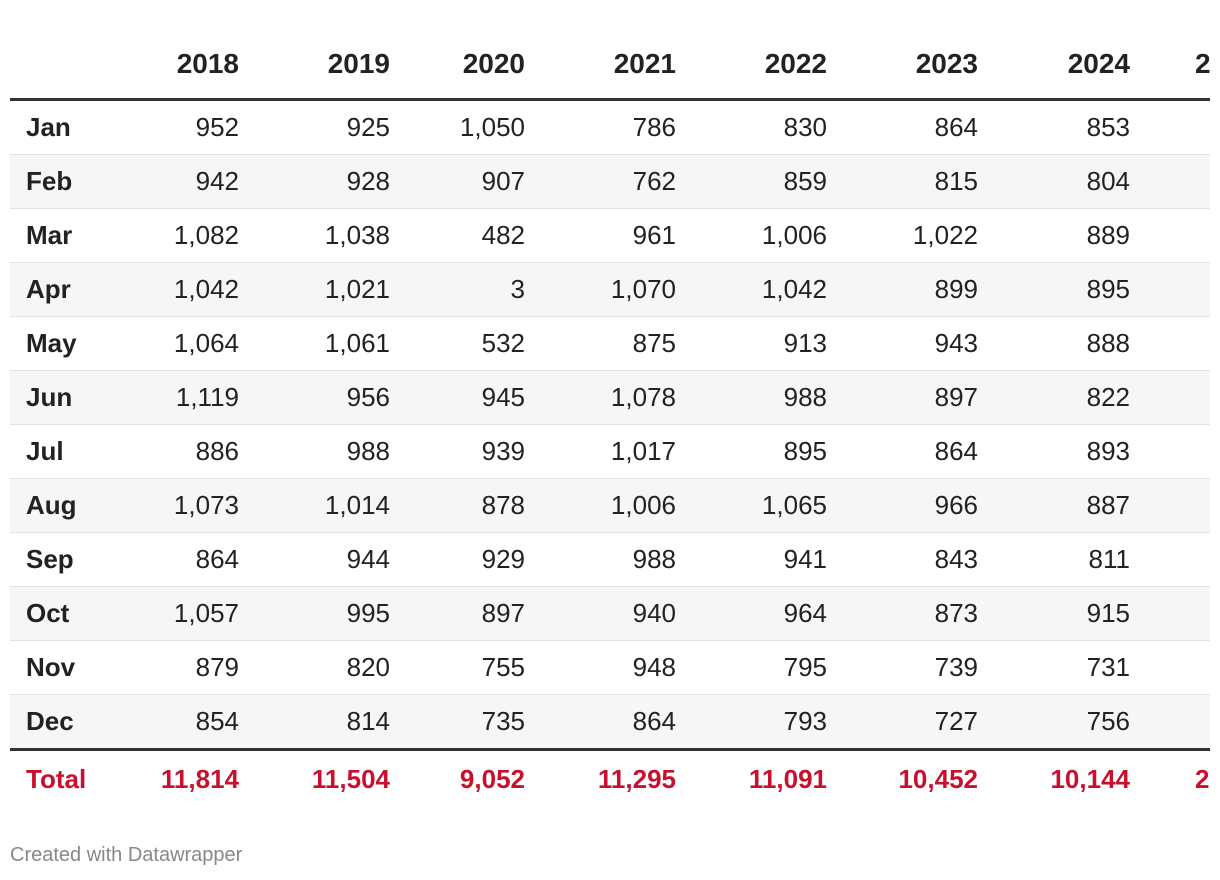  Describe the element at coordinates (1054, 613) in the screenshot. I see `table-cell: 915` at that location.